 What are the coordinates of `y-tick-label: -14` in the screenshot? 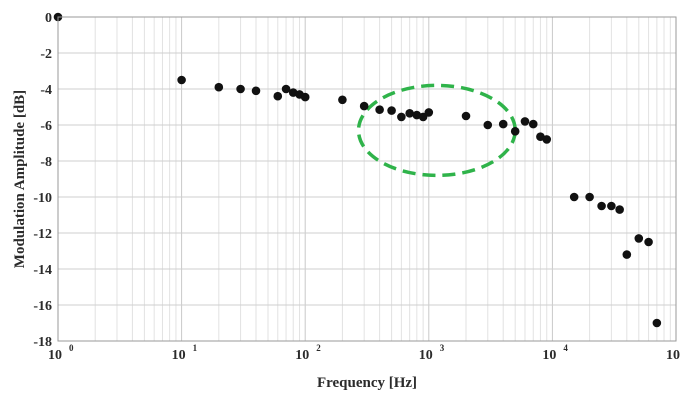 It's located at (42, 270).